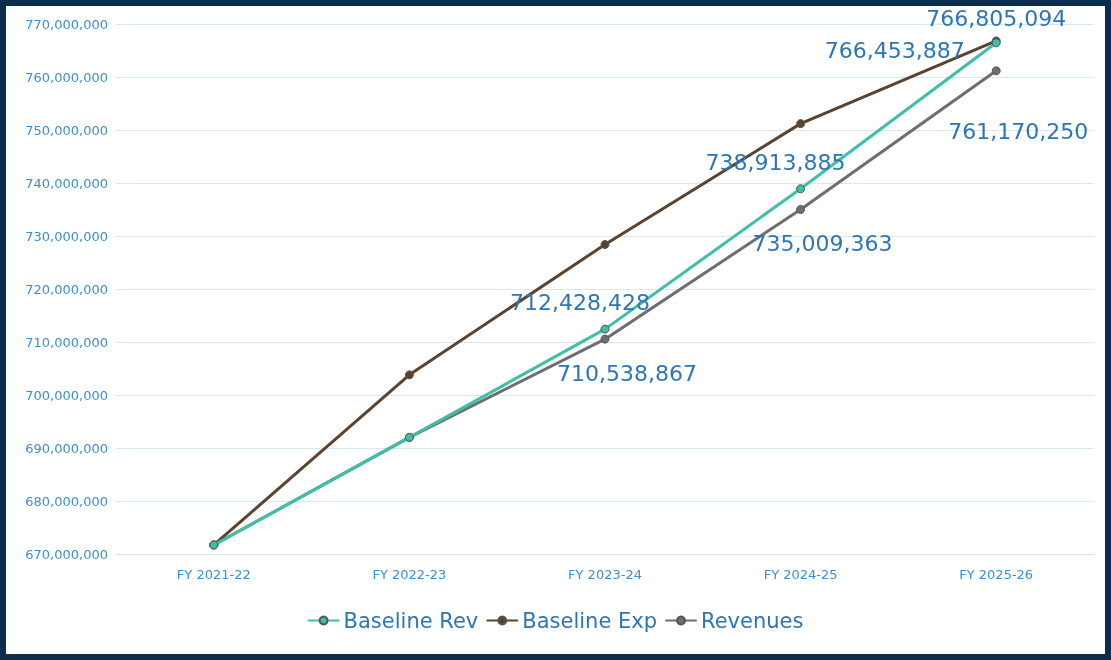  Describe the element at coordinates (409, 574) in the screenshot. I see `x-tick-label: FY 2022-23` at that location.